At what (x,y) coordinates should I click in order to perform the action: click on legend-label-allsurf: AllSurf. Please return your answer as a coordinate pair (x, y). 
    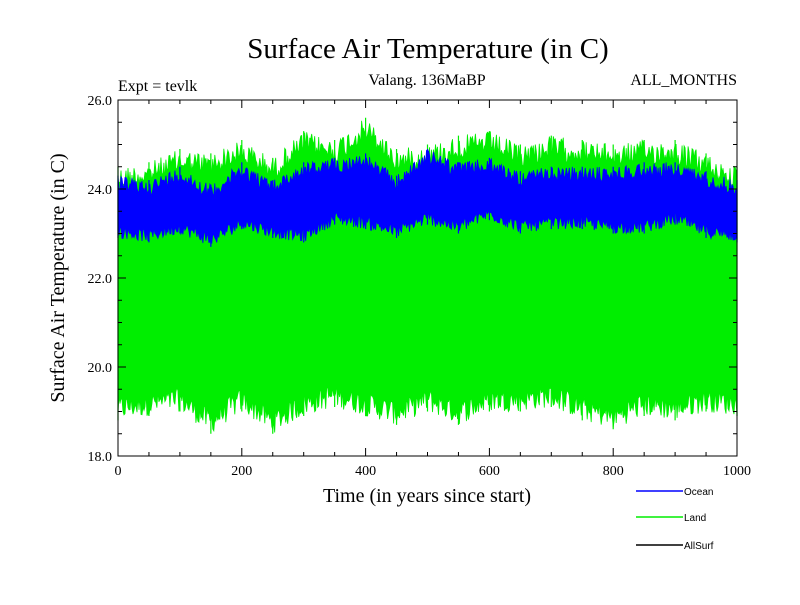
    Looking at the image, I should click on (699, 546).